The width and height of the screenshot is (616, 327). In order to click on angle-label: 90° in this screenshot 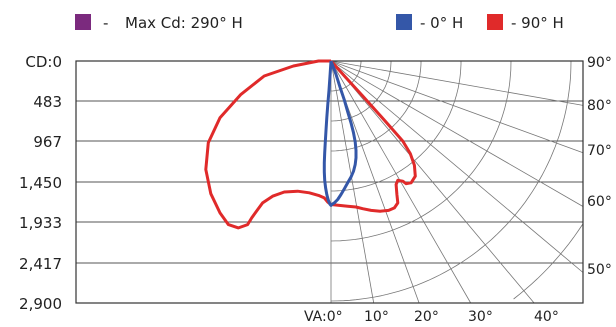, I will do `click(599, 63)`.